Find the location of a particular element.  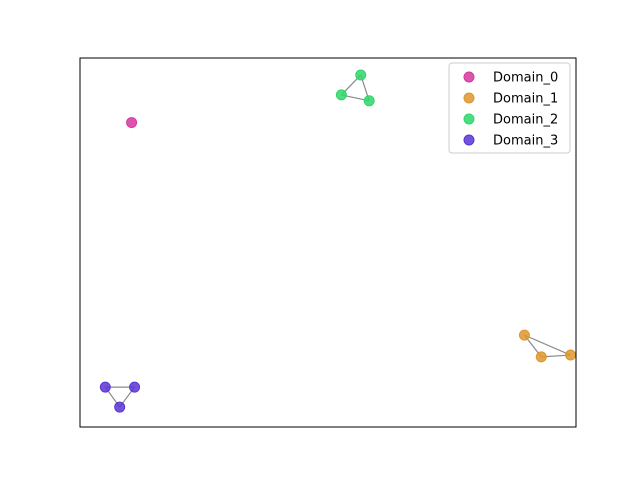

legend: Domain_0 Domain_1 Domain_2 Domain_3 is located at coordinates (509, 108).